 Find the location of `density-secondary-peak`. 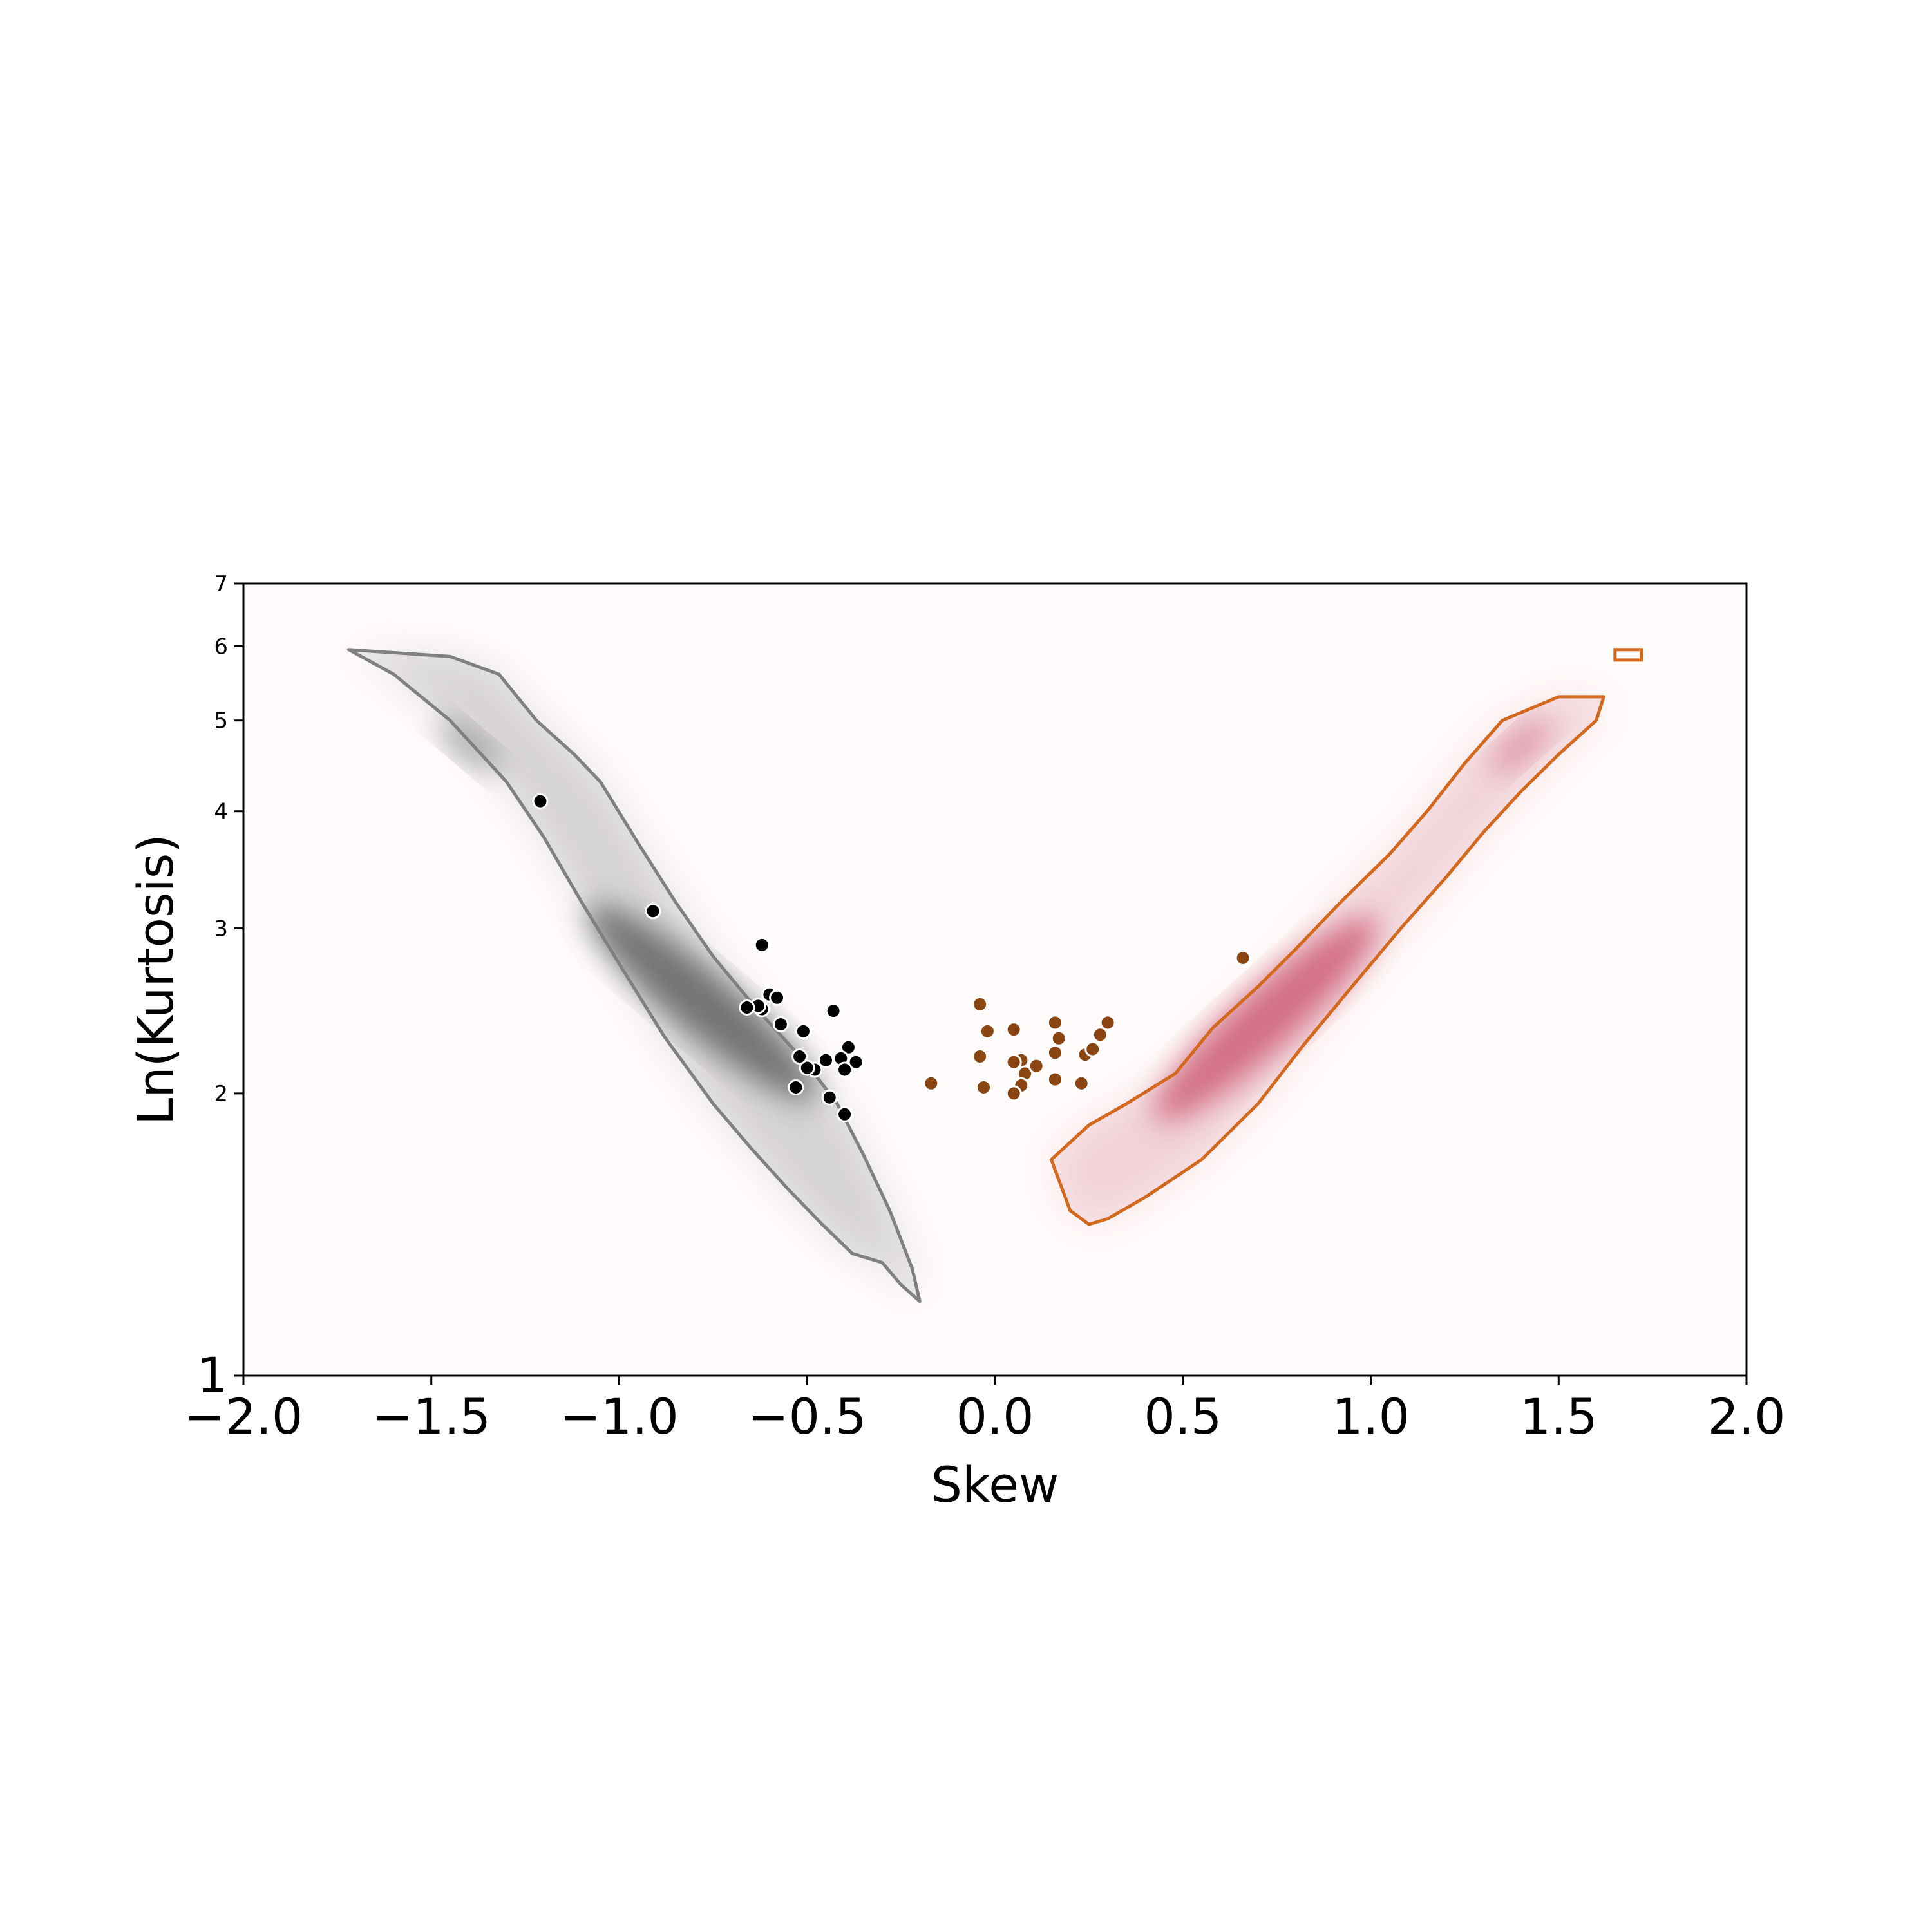

density-secondary-peak is located at coordinates (1521, 746).